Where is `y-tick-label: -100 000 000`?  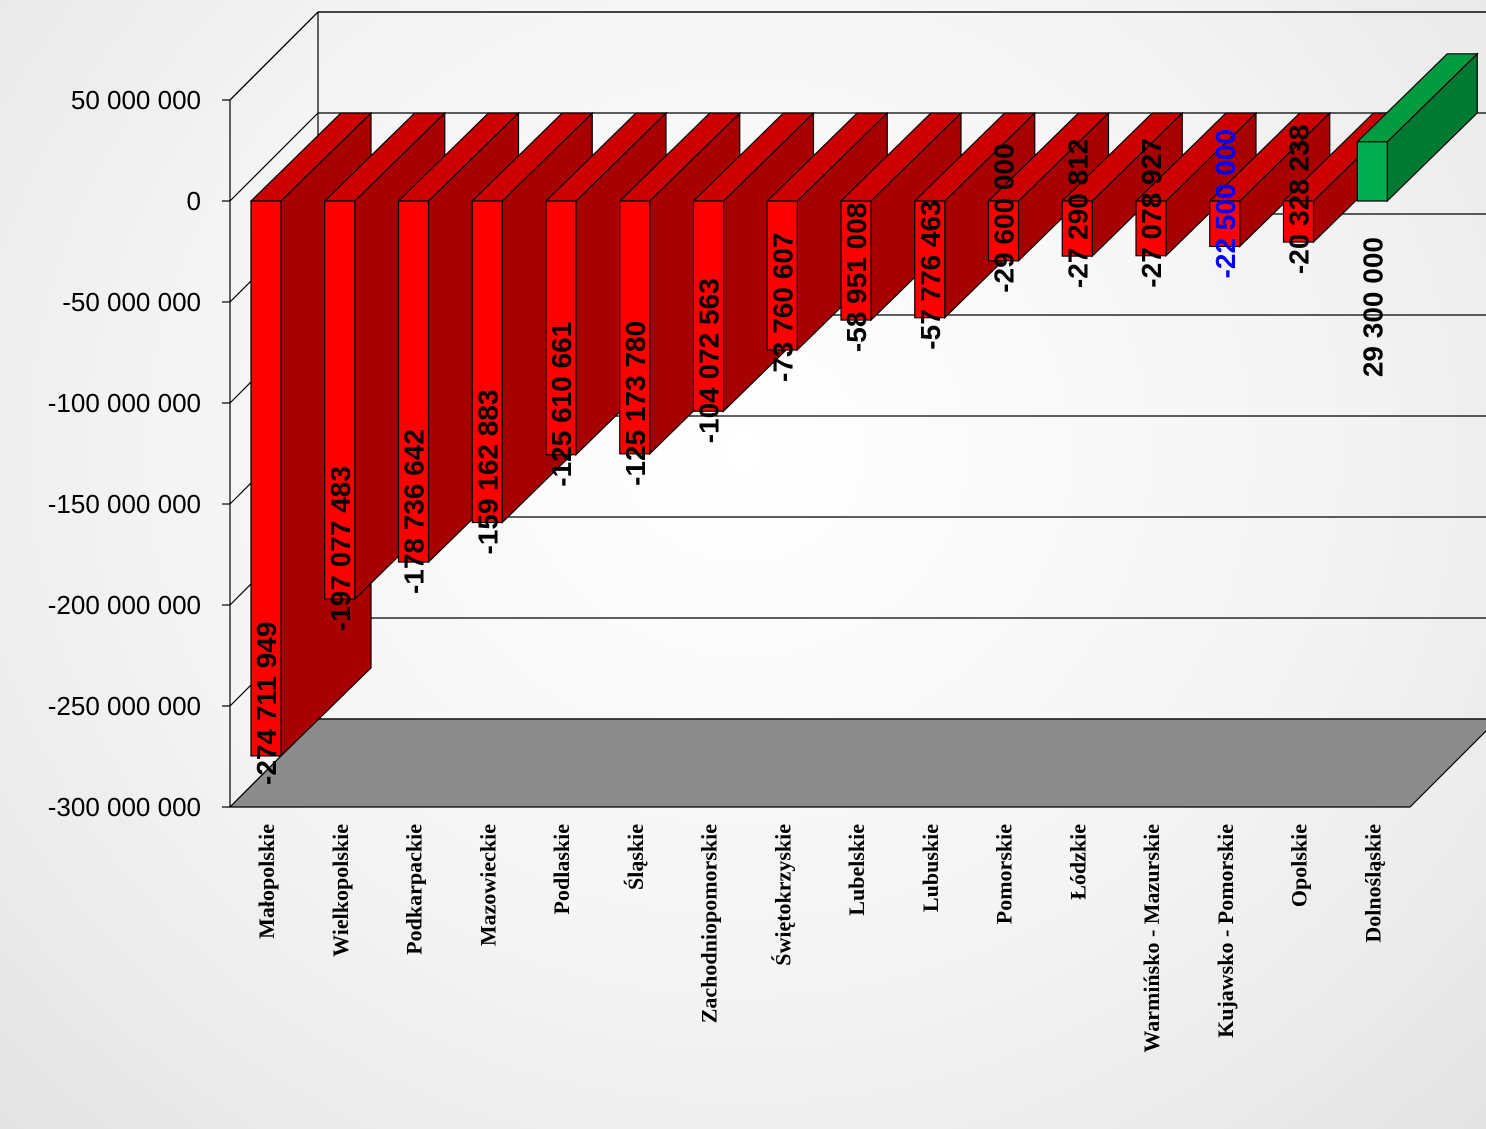 y-tick-label: -100 000 000 is located at coordinates (124, 403).